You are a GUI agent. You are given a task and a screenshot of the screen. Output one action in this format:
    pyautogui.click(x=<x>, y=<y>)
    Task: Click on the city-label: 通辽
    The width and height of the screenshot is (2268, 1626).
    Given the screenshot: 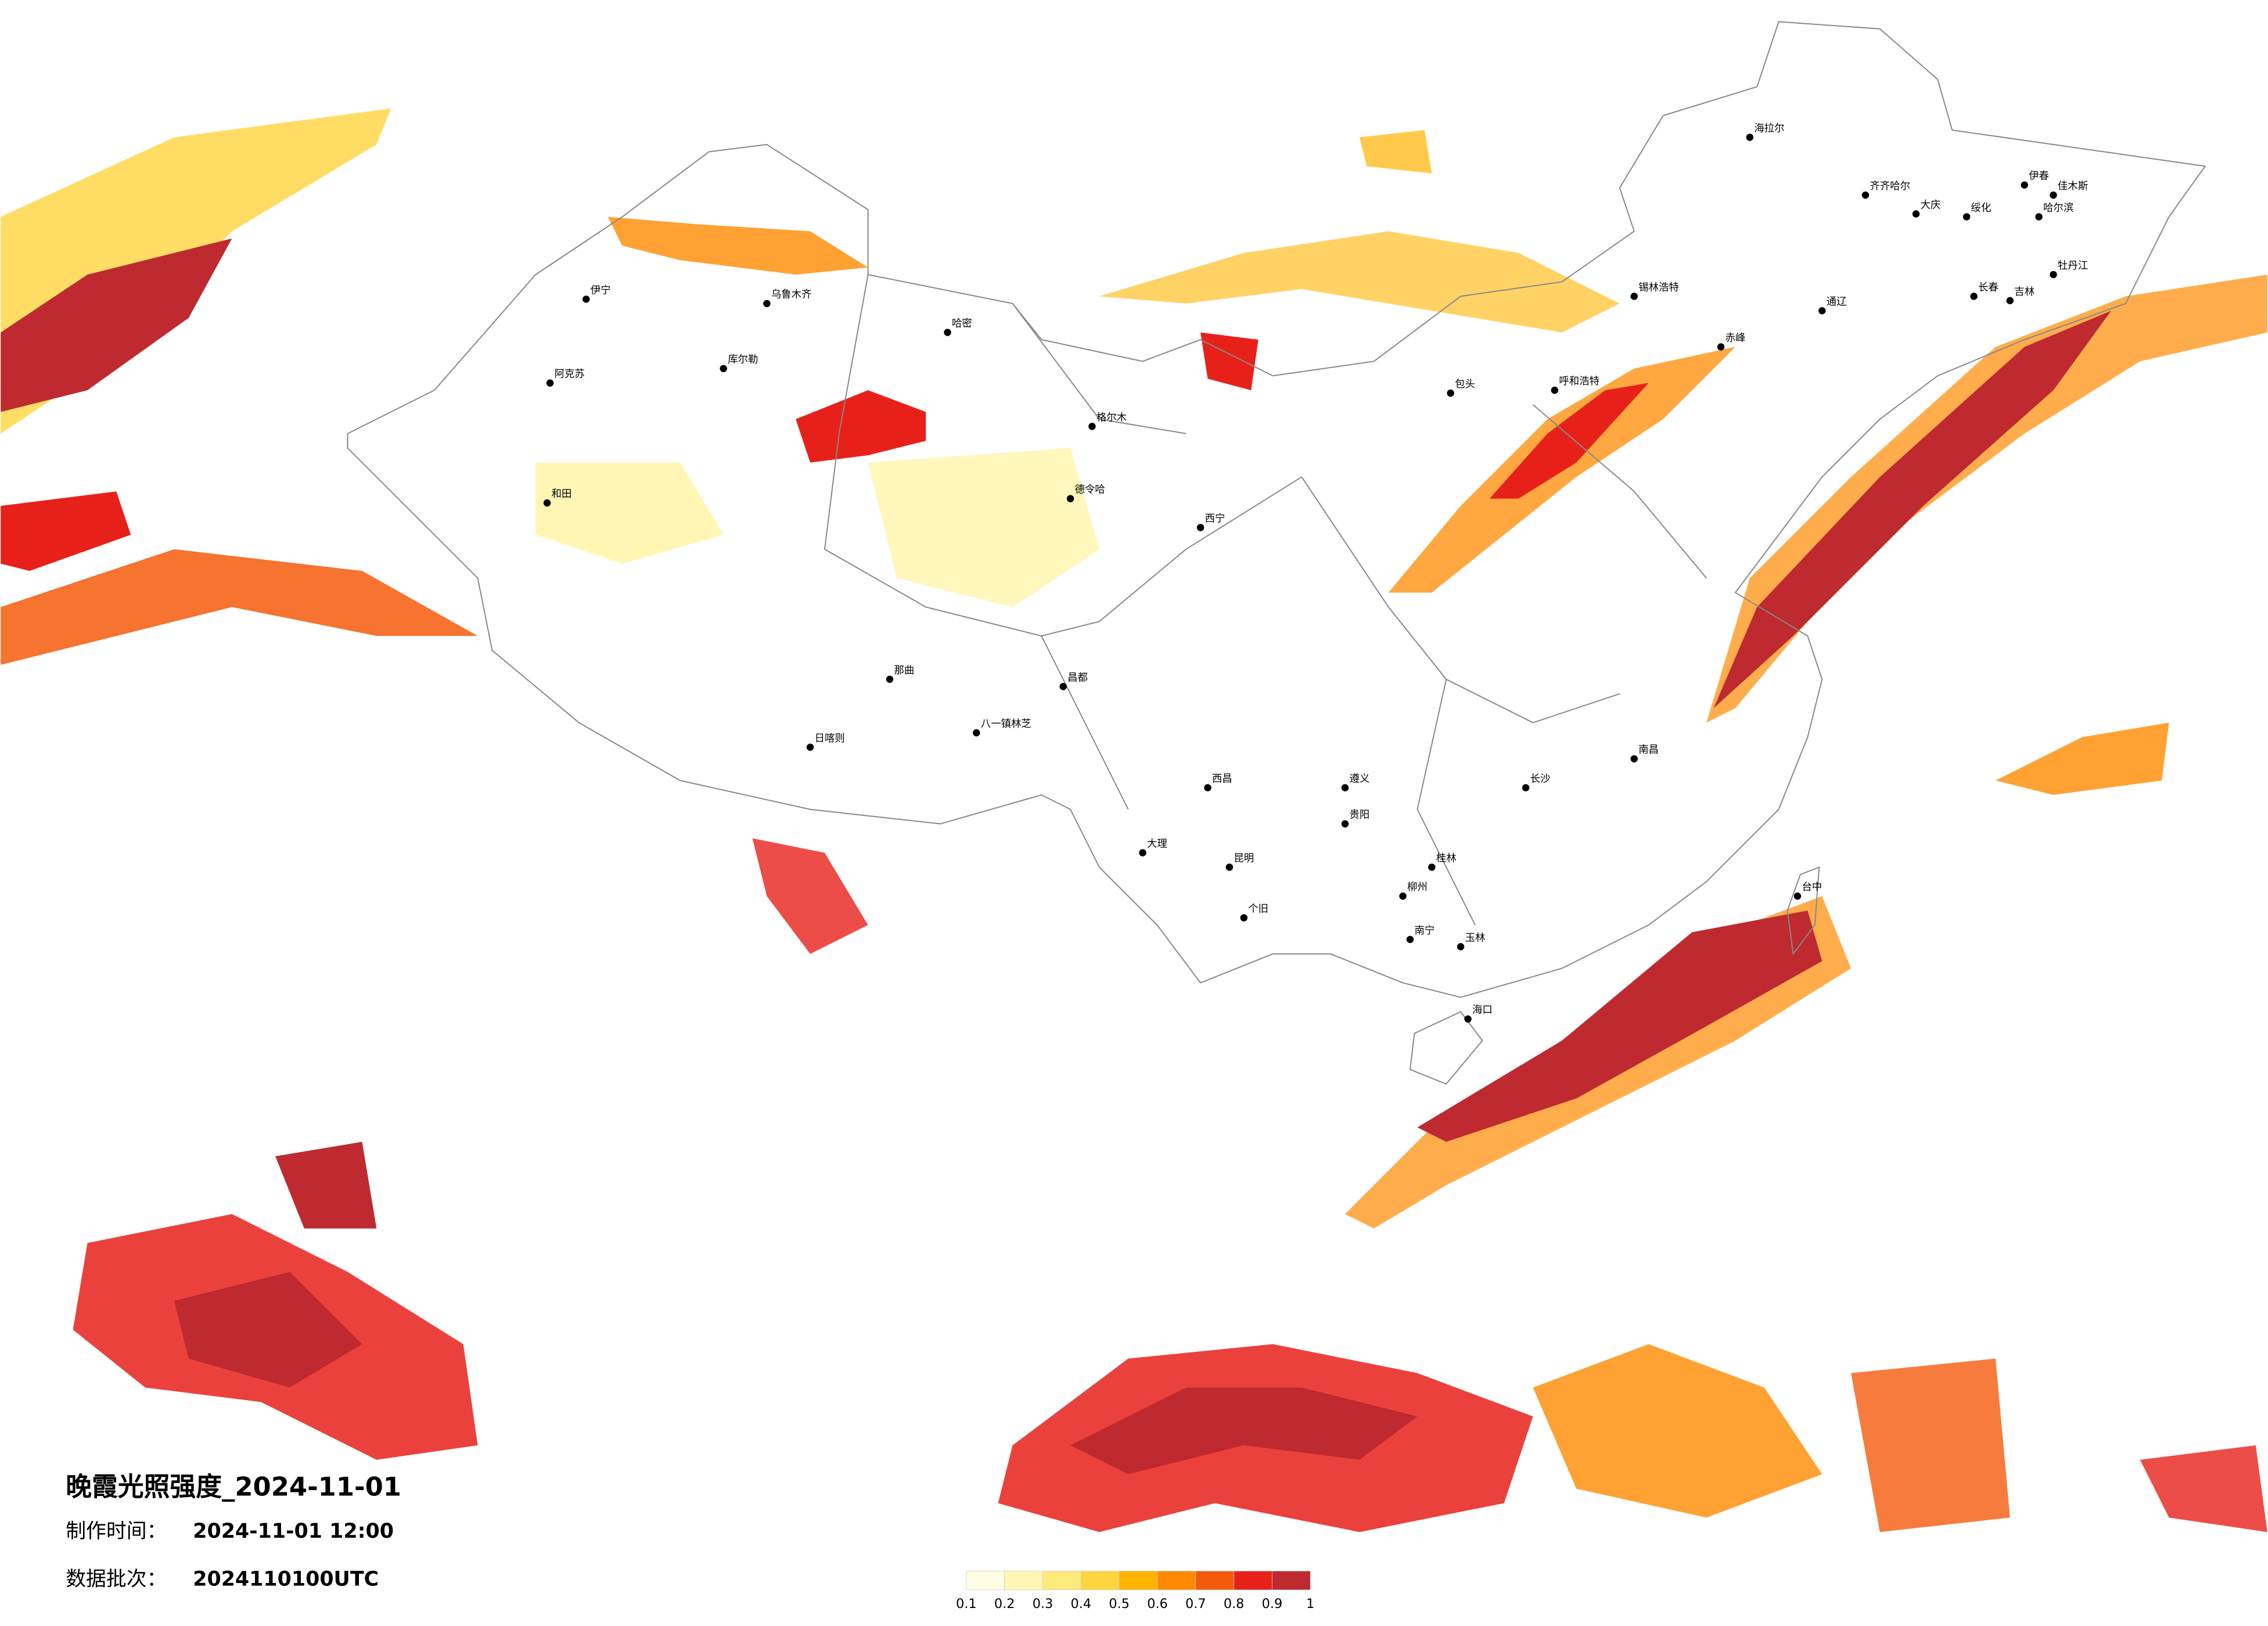 What is the action you would take?
    pyautogui.click(x=1837, y=302)
    